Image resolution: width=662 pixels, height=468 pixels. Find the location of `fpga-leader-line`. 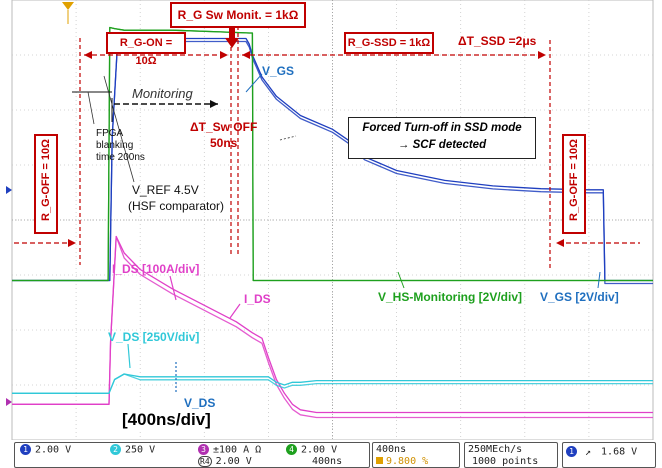

fpga-leader-line is located at coordinates (91, 108).